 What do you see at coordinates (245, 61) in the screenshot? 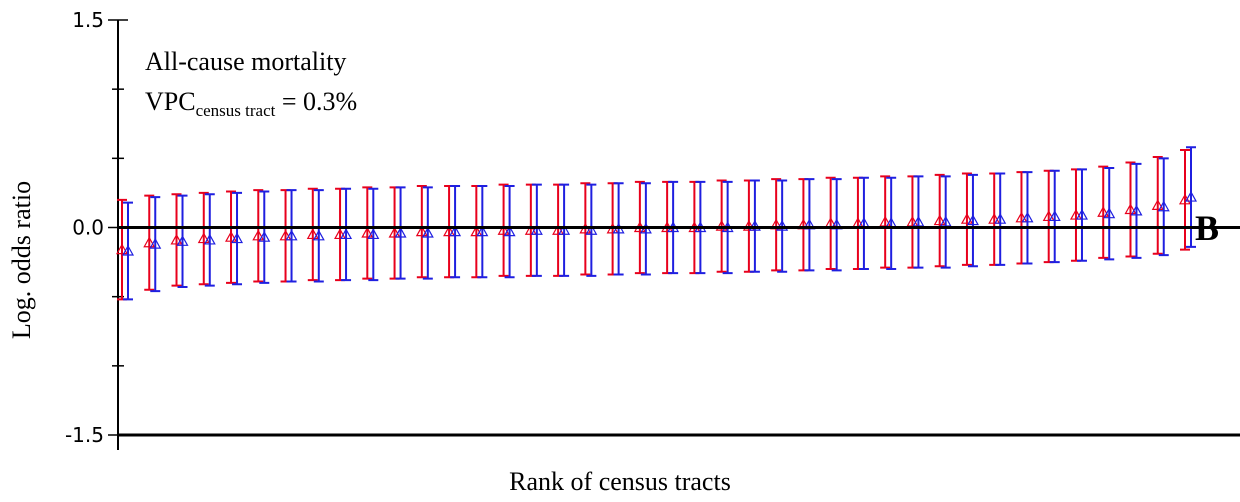
I see `annotation: All-cause mortality` at bounding box center [245, 61].